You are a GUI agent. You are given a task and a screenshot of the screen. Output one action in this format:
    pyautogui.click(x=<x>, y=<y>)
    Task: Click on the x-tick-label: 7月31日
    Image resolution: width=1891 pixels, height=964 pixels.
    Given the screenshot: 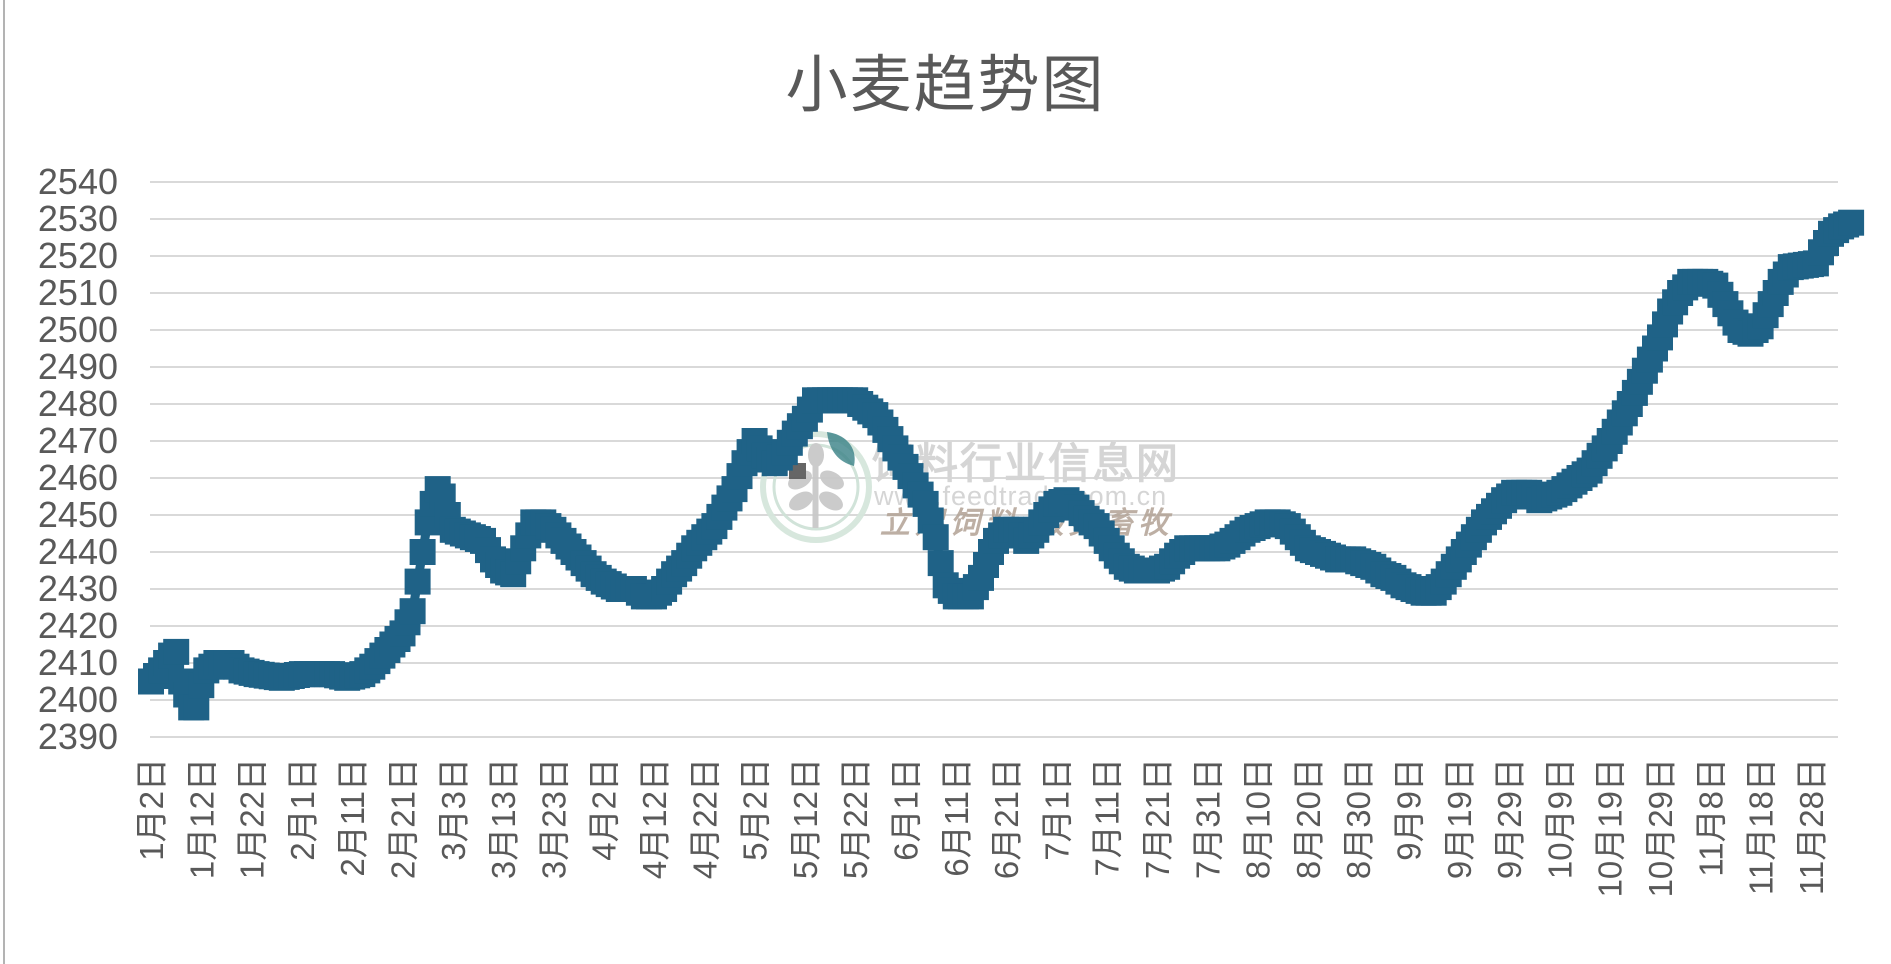 What is the action you would take?
    pyautogui.click(x=1207, y=818)
    